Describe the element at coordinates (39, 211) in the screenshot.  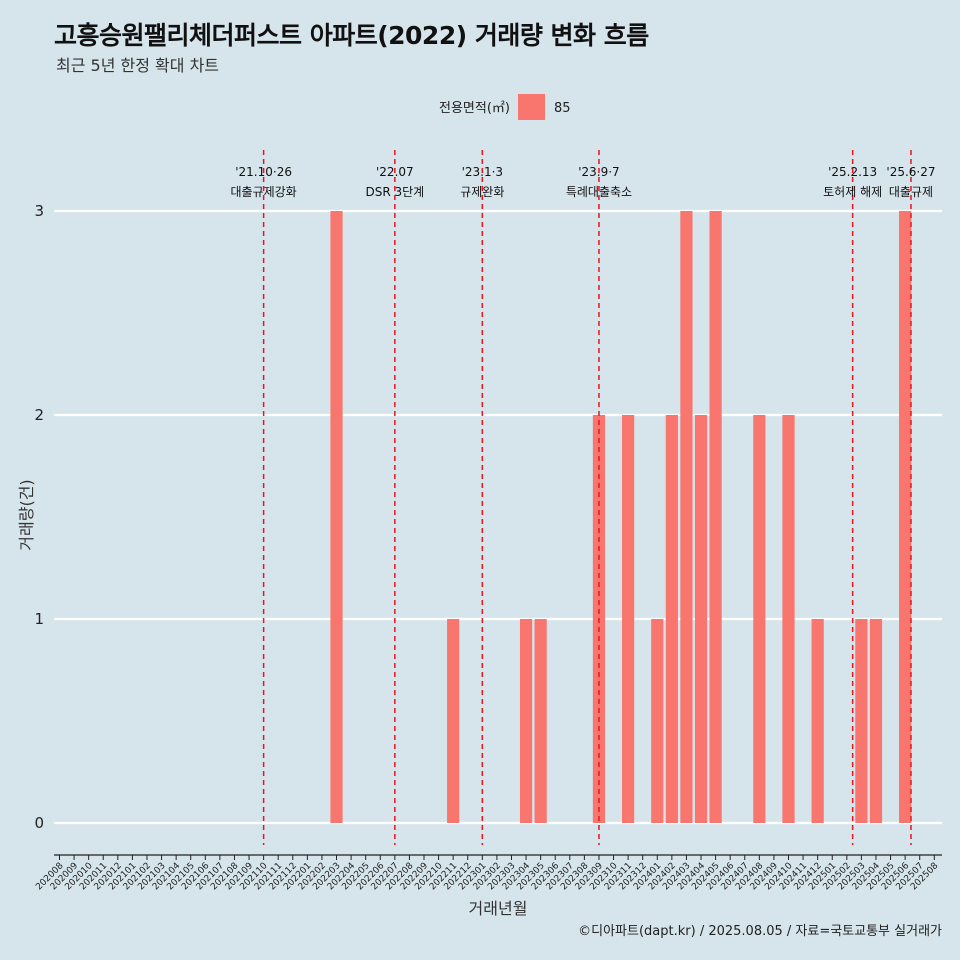
I see `y-tick-label: 3` at that location.